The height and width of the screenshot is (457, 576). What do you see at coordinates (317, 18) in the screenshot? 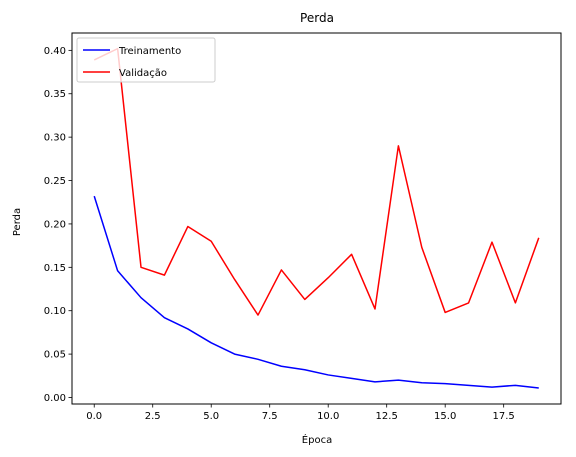
I see `chart-title: Perda` at bounding box center [317, 18].